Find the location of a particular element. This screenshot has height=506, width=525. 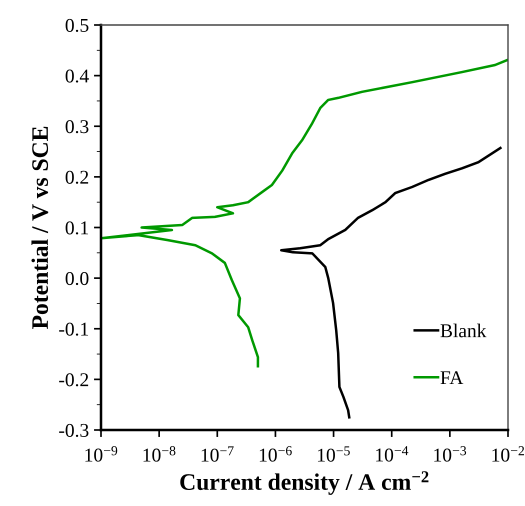

y-tick-label: -0.3 is located at coordinates (73, 431).